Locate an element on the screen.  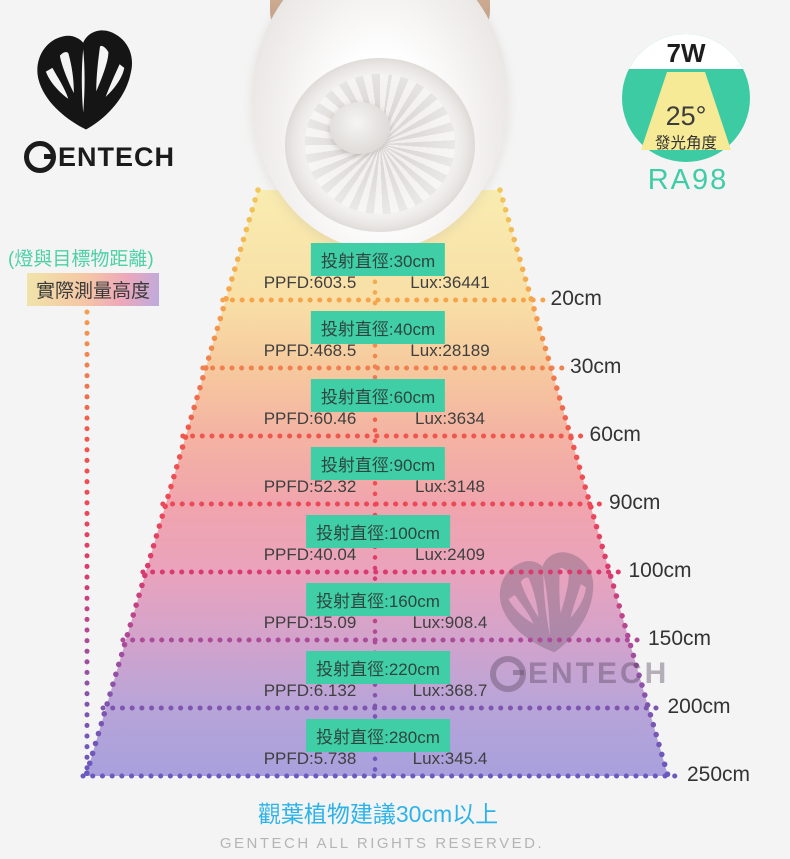
beam-cone-icon is located at coordinates (686, 111).